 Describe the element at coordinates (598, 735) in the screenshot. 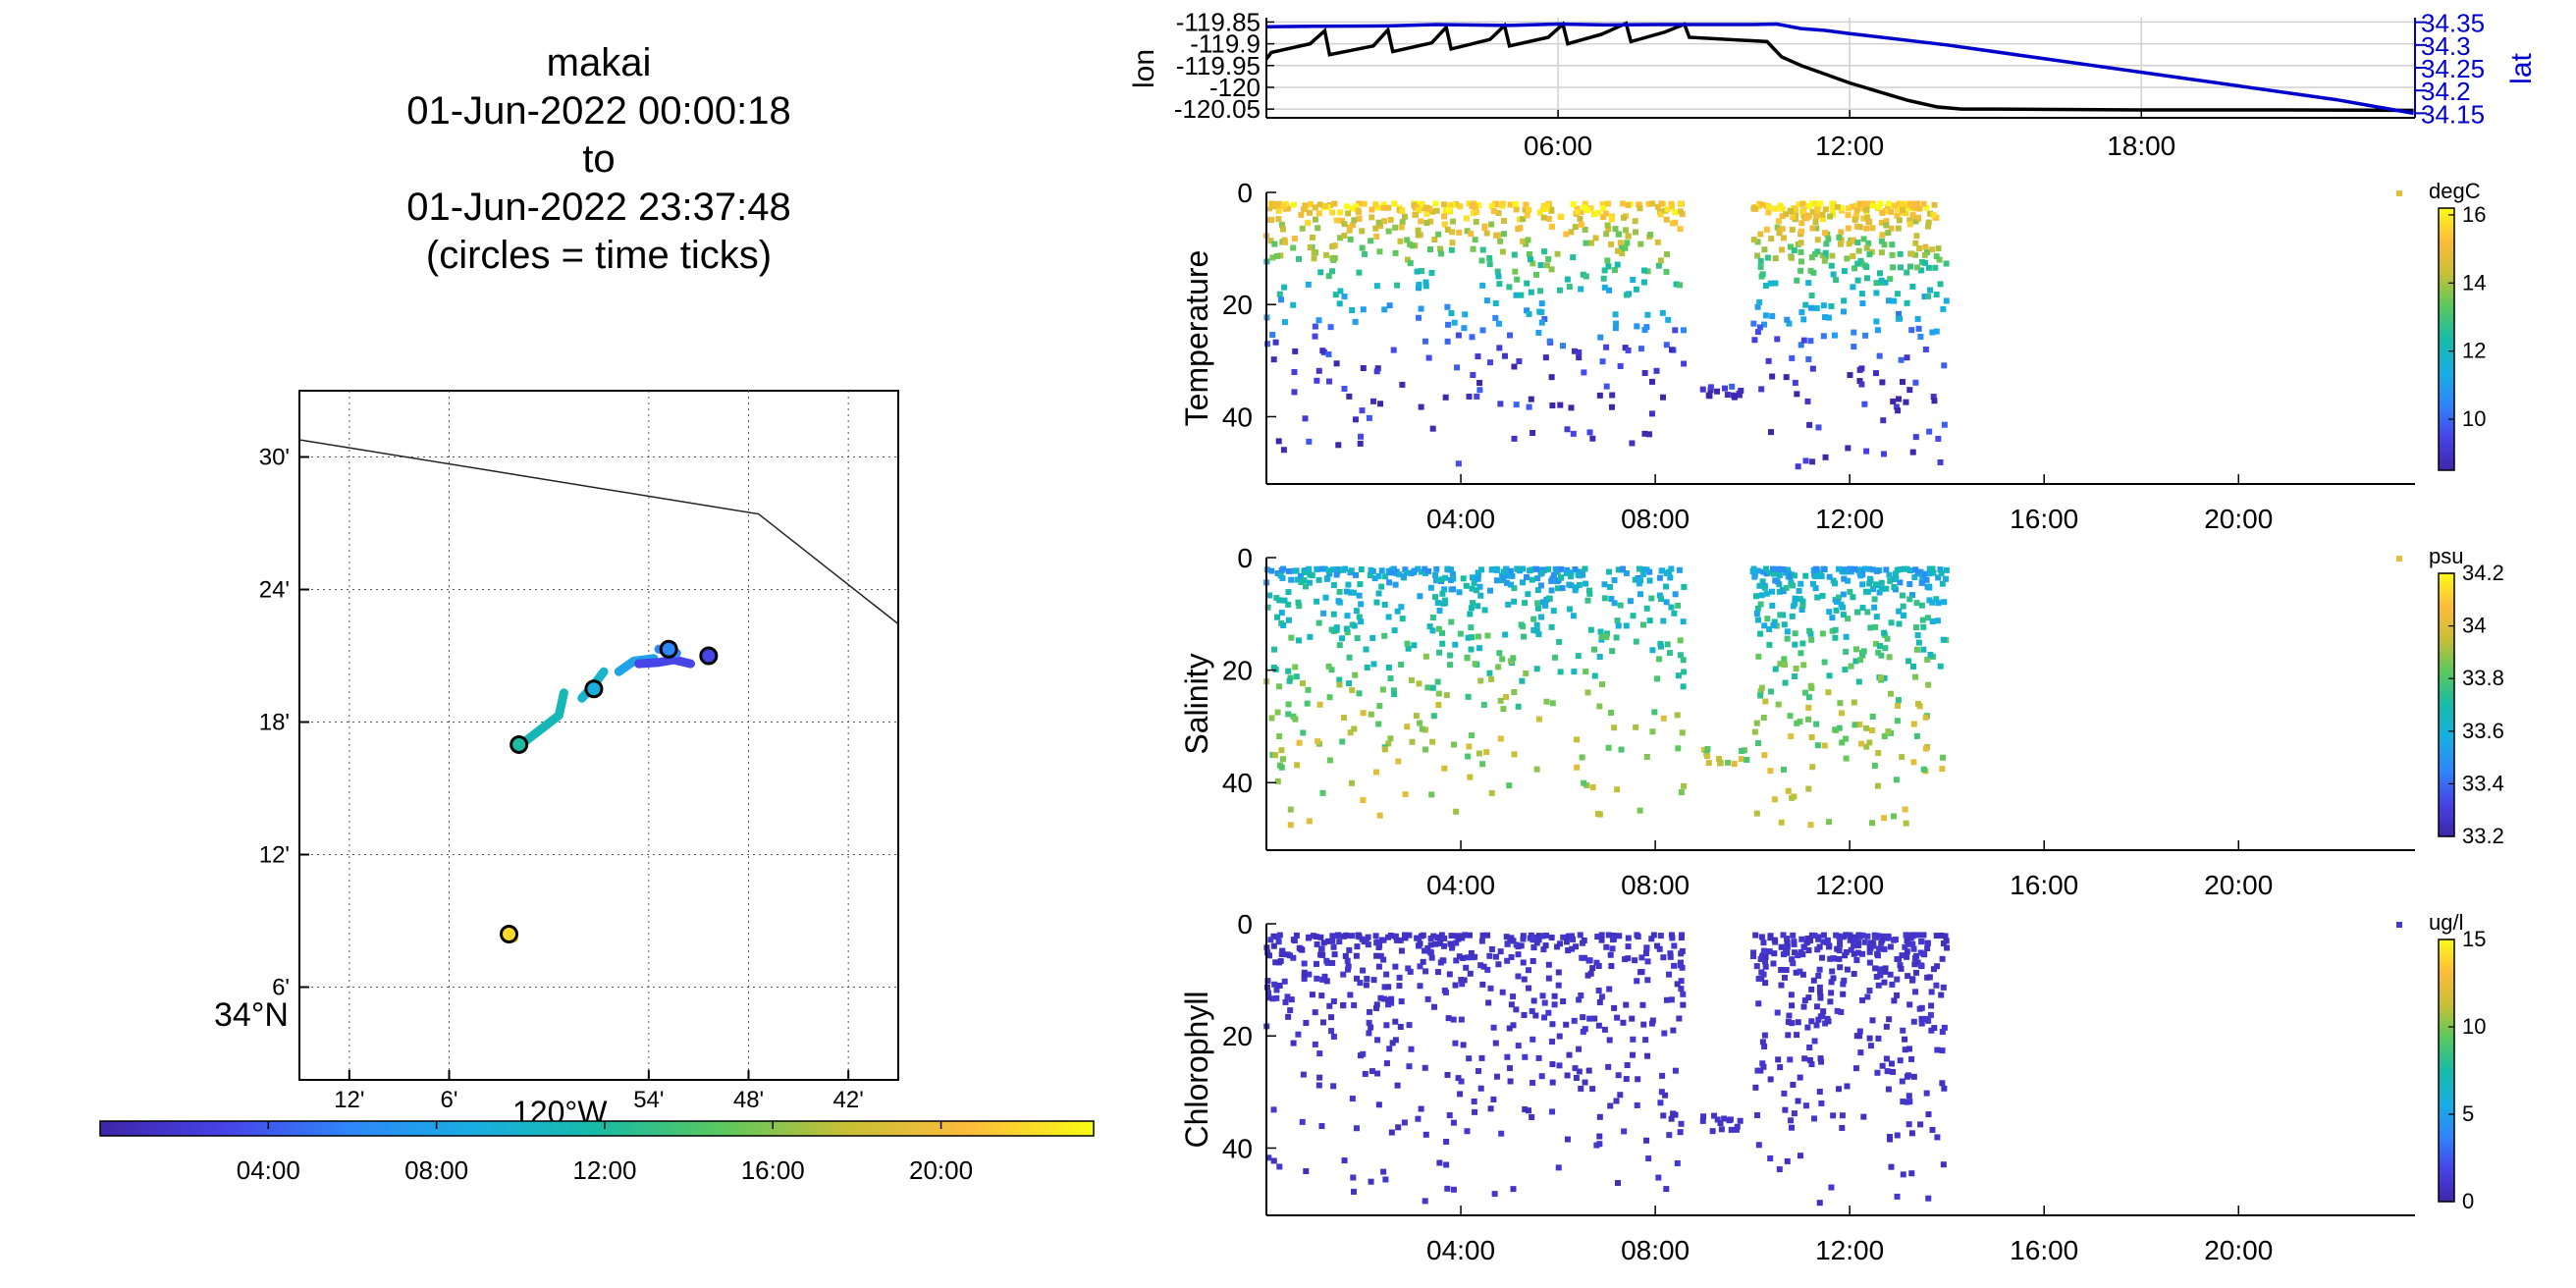

I see `map-frame` at that location.